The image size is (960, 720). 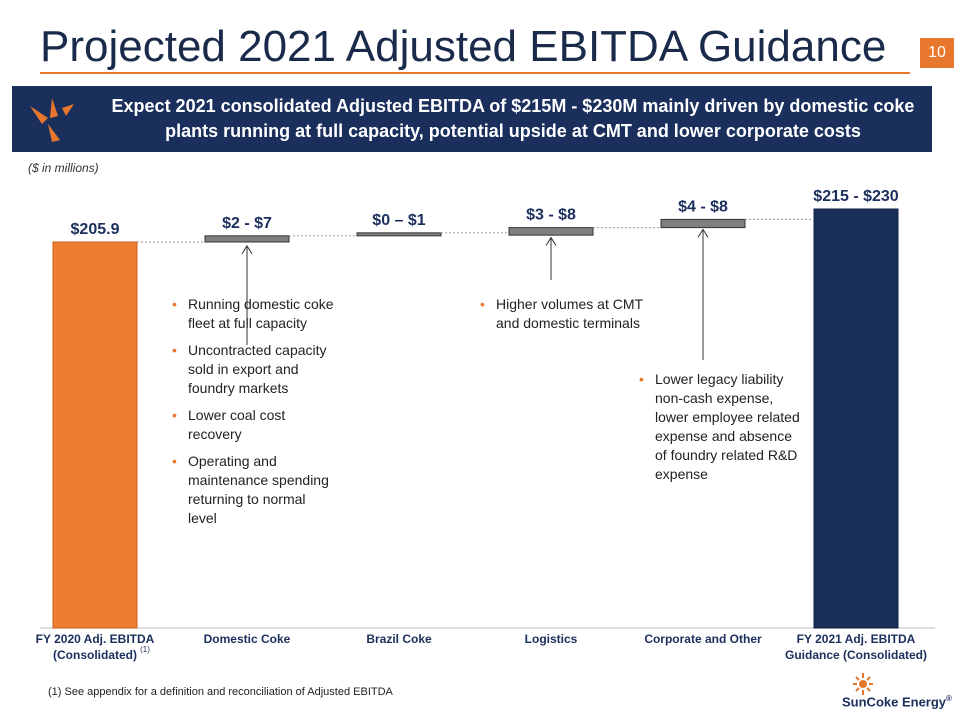 I want to click on logo-text: SunCoke Energy, so click(x=894, y=702).